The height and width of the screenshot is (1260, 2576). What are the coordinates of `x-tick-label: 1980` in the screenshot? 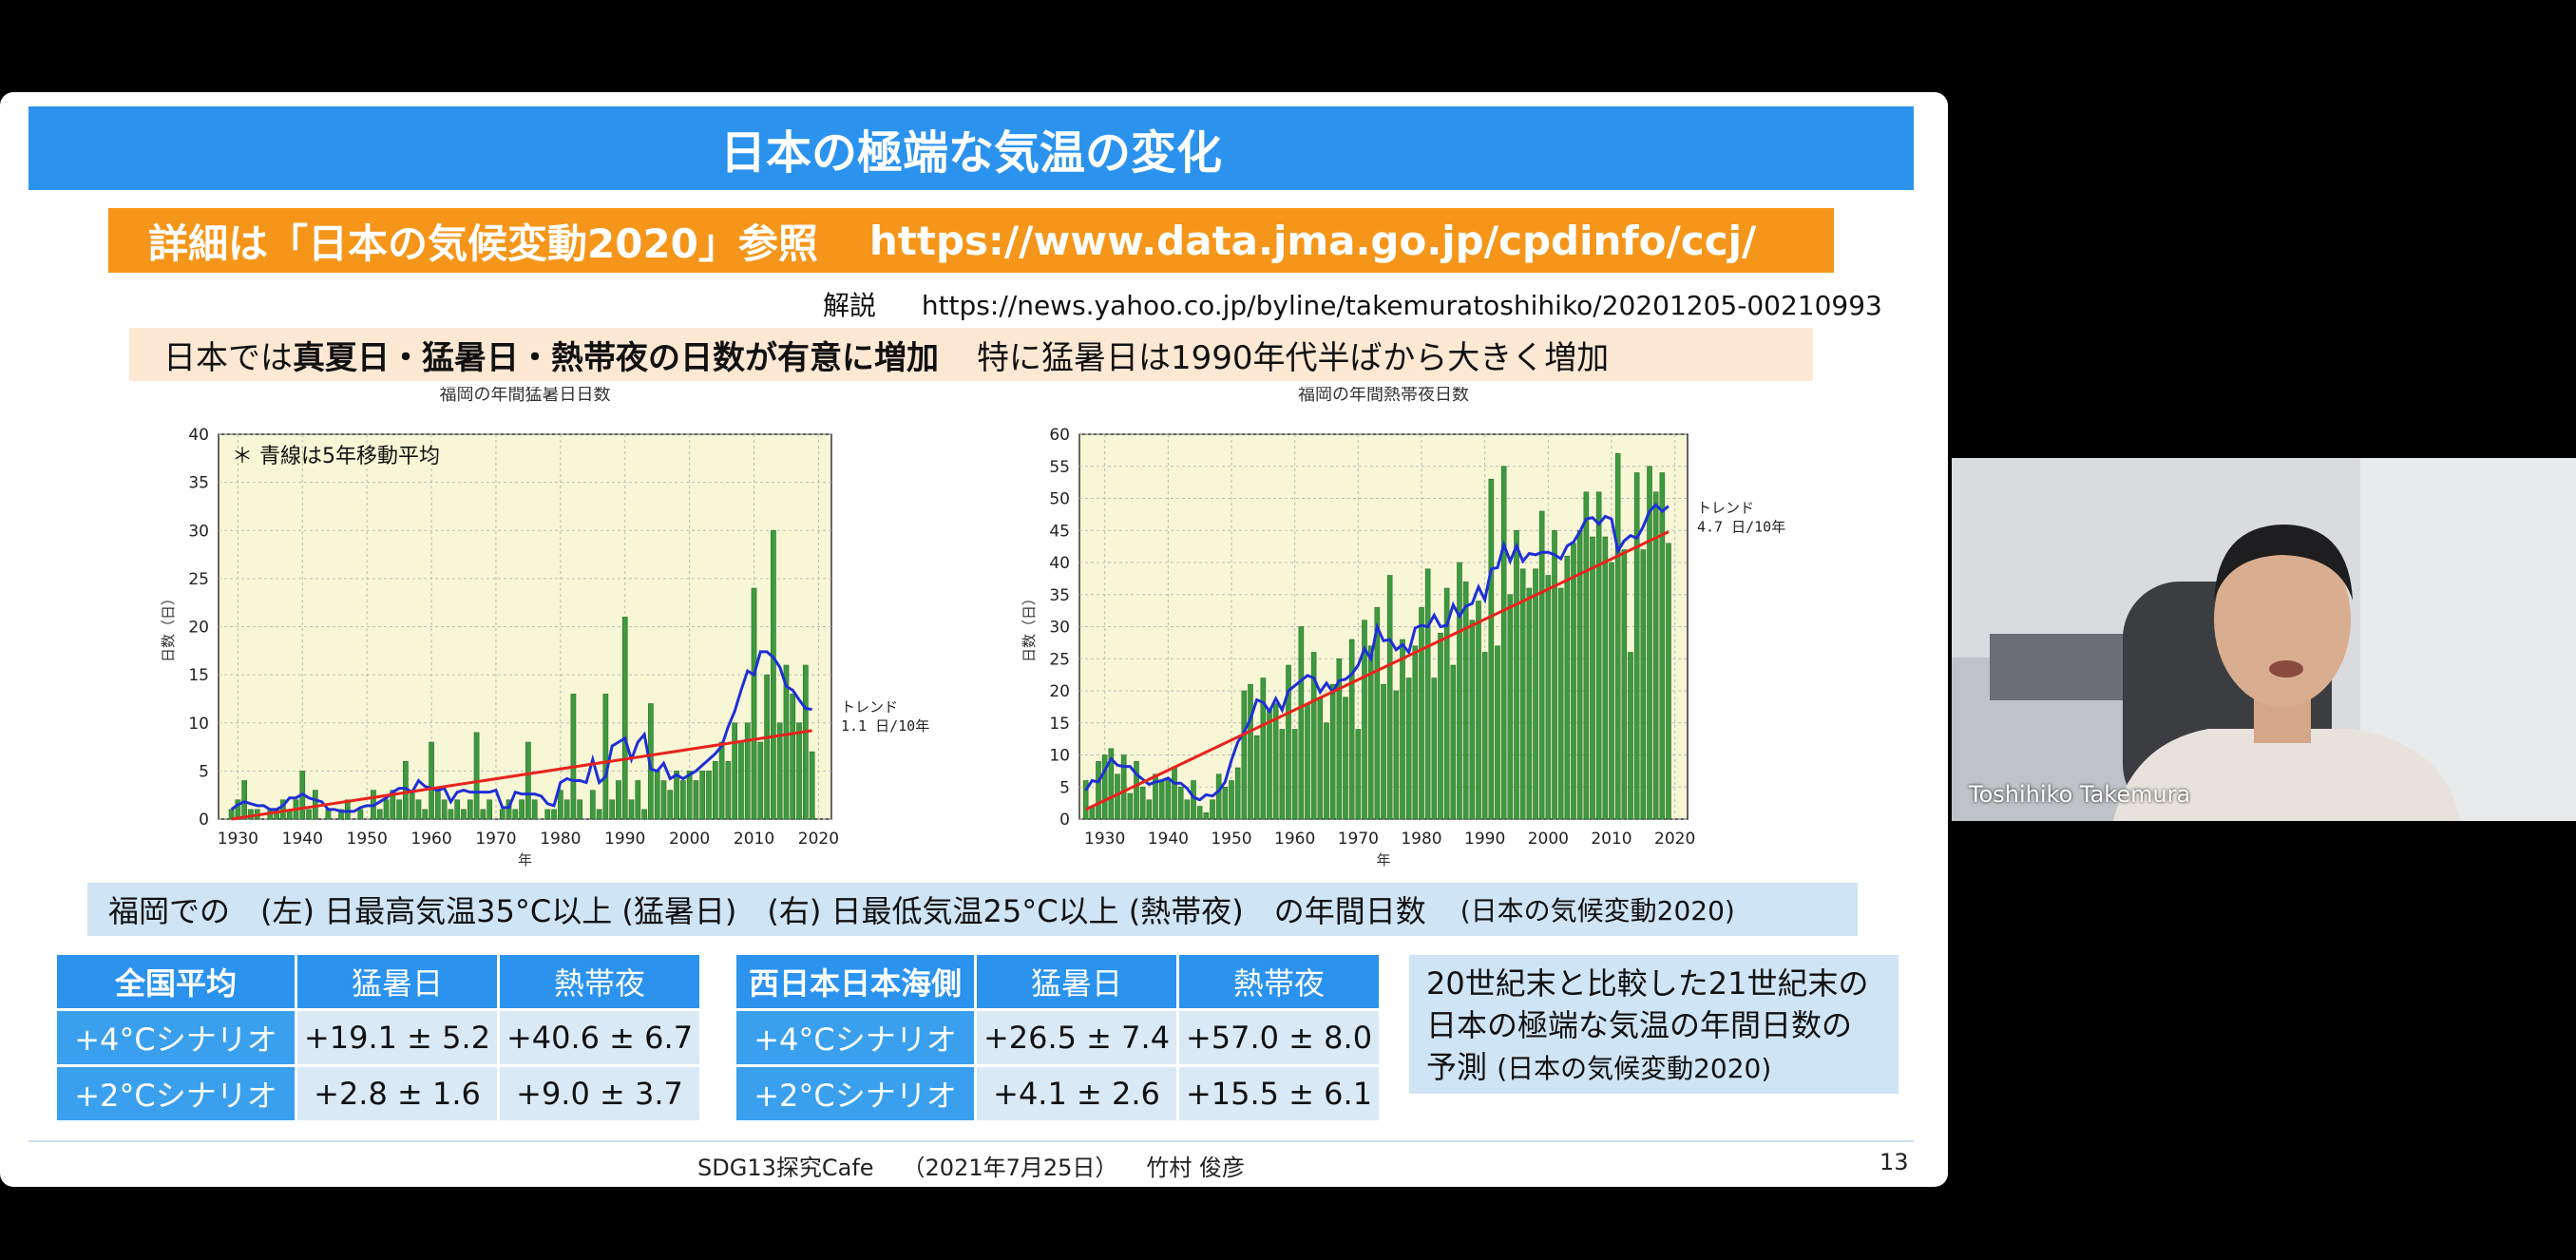 It's located at (1421, 839).